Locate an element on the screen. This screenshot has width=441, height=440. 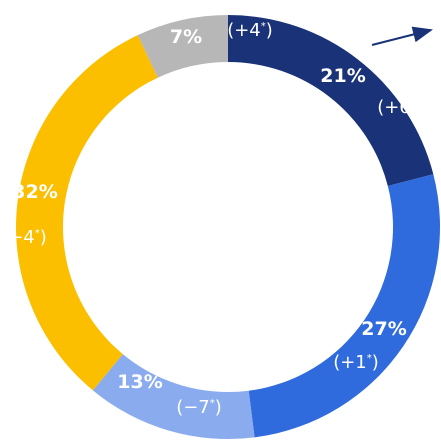
slice-change-label: (+6*) is located at coordinates (400, 107).